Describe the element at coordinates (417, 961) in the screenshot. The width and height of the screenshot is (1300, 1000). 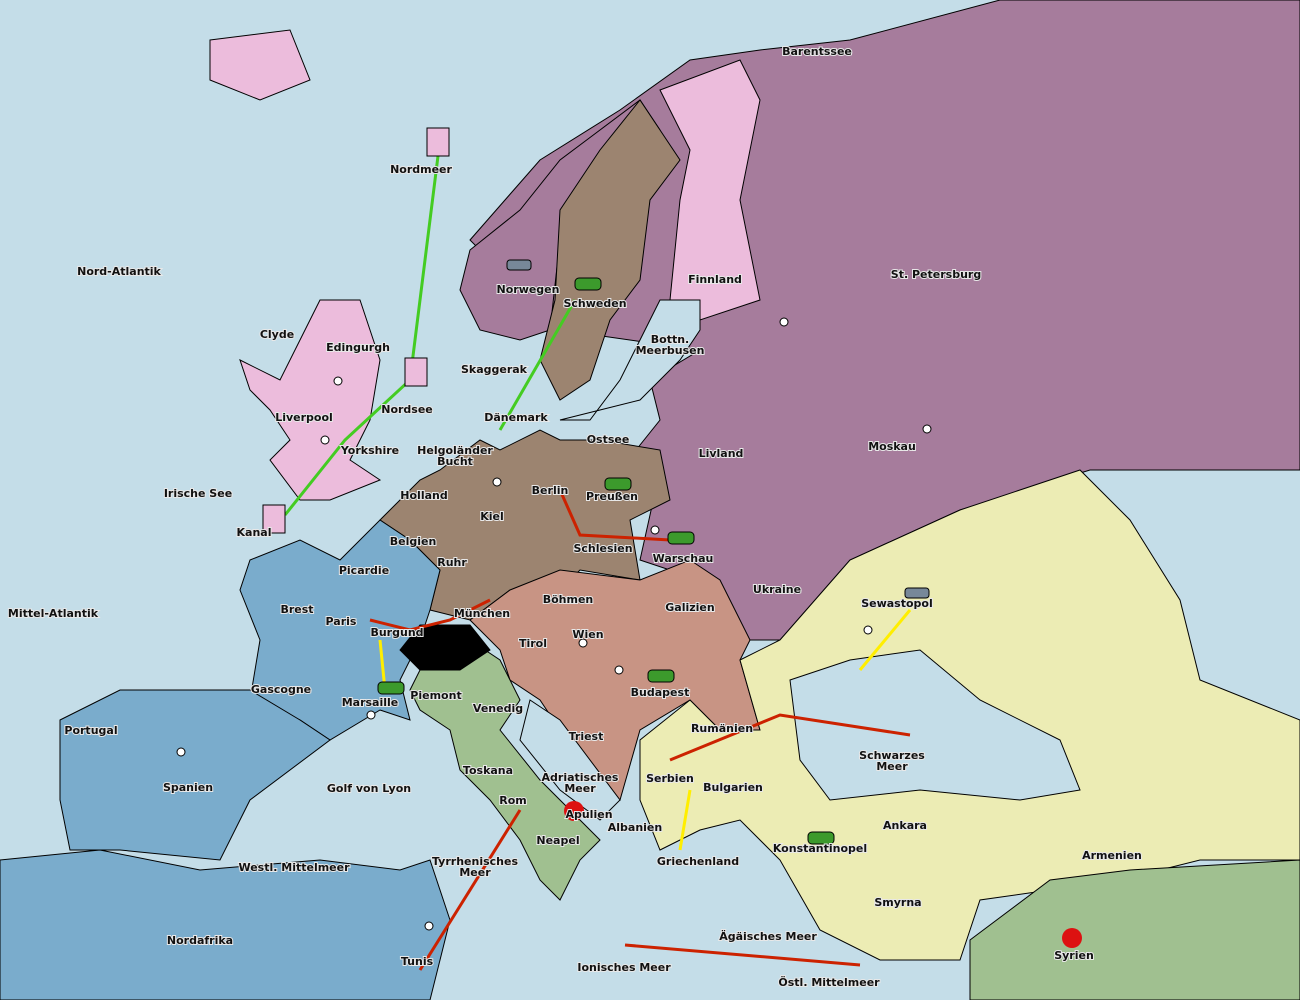
I see `region-label: Tunis` at that location.